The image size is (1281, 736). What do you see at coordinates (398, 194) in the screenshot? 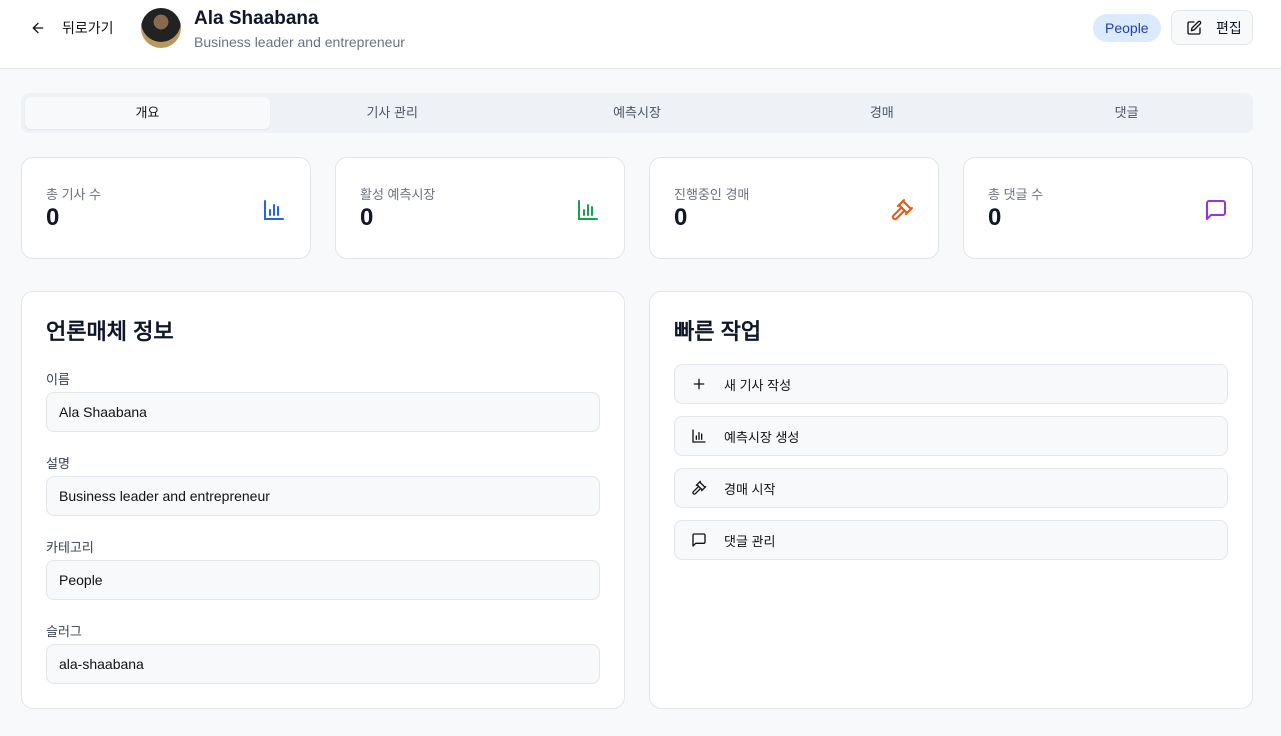
I see `stat-label: 활성 예측시장` at bounding box center [398, 194].